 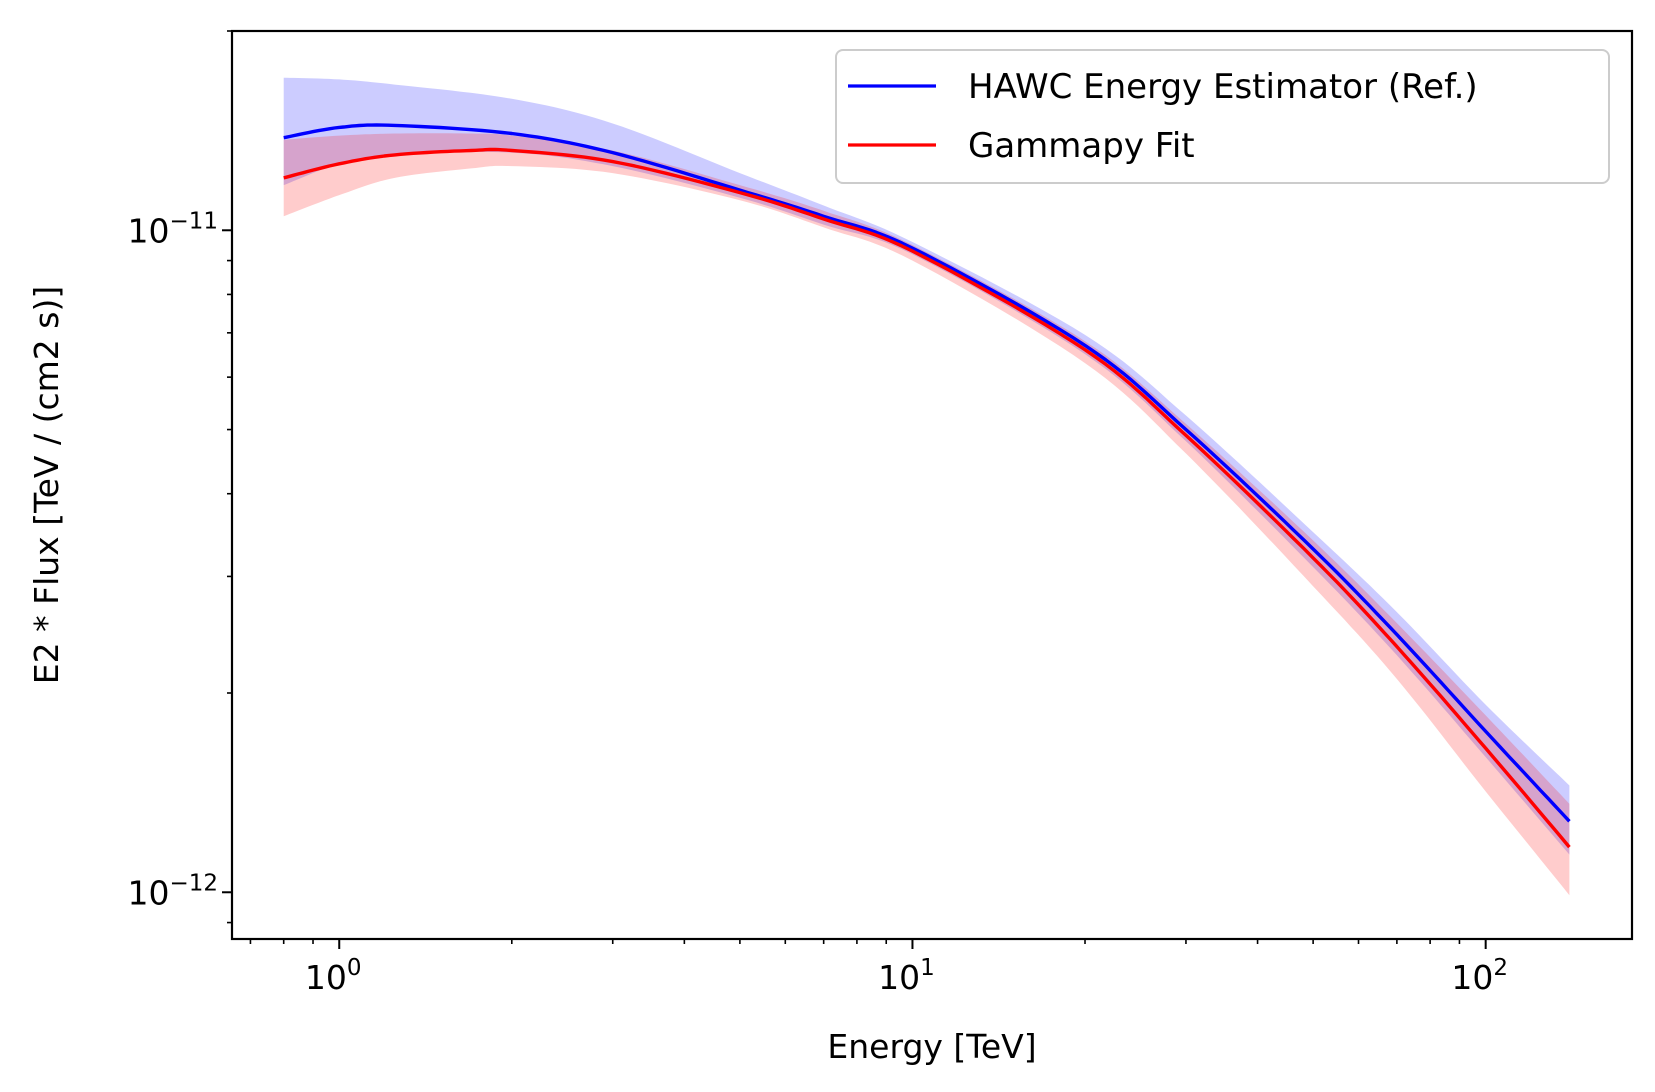 I want to click on x-axis-title: Energy [TeV], so click(x=931, y=1046).